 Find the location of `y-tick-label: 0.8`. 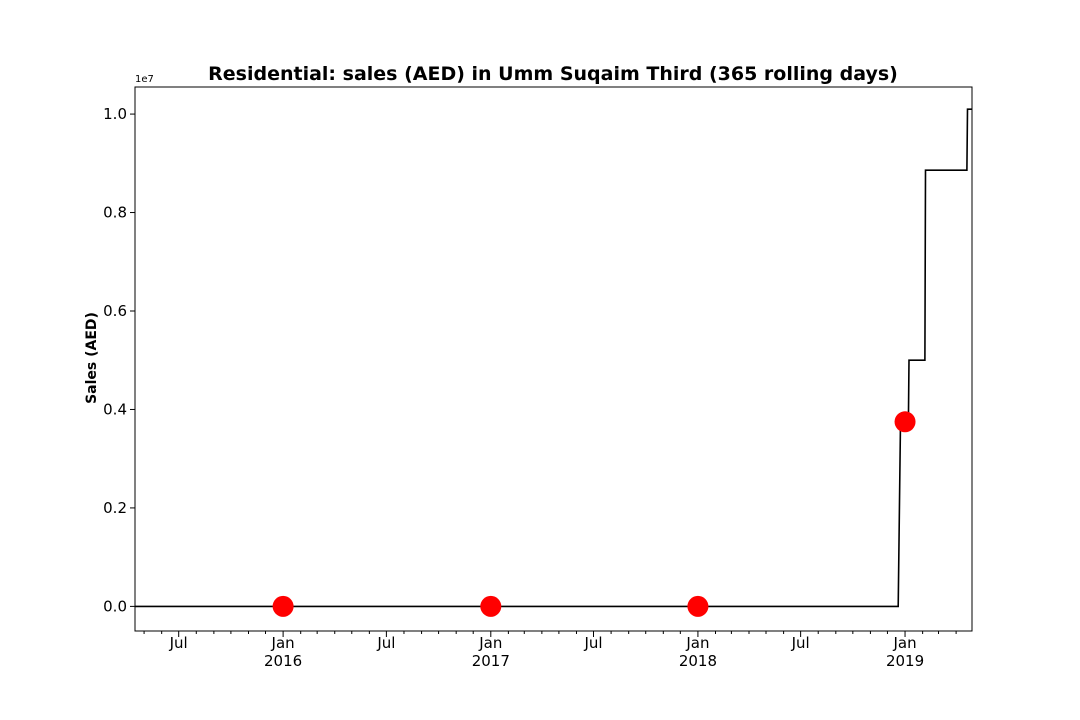

y-tick-label: 0.8 is located at coordinates (115, 213).